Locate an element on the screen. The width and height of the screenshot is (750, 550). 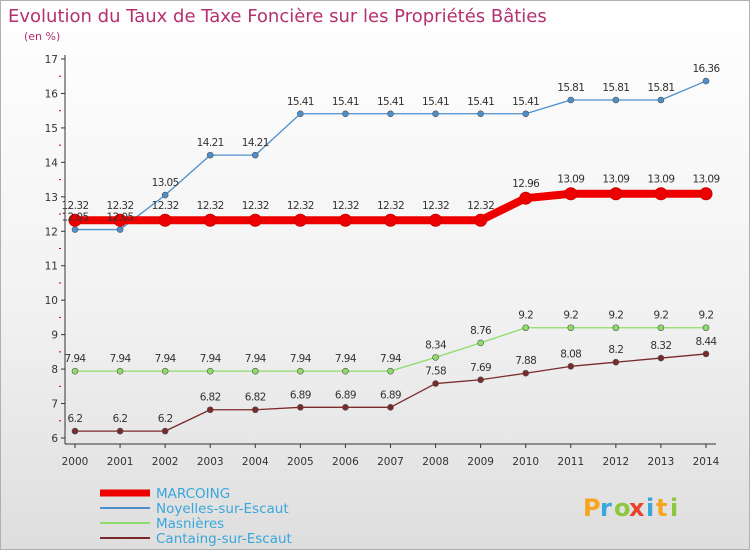
data-label: 12.05 is located at coordinates (120, 218).